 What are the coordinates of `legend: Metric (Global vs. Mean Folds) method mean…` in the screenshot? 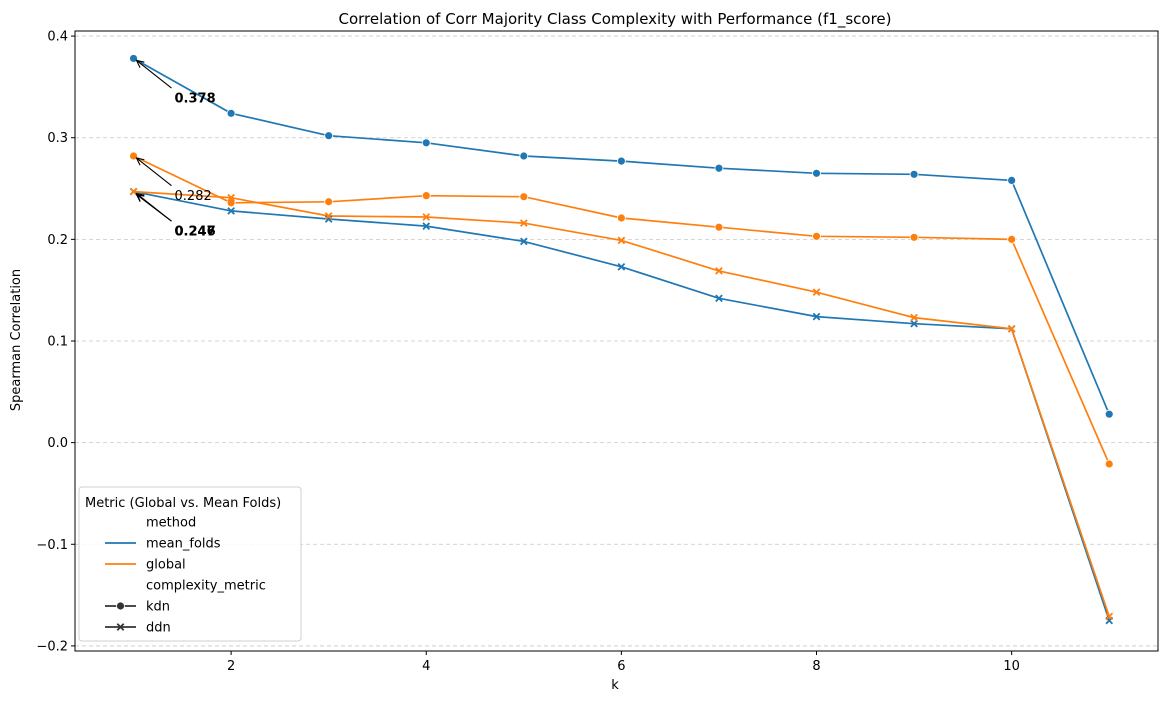 It's located at (190, 564).